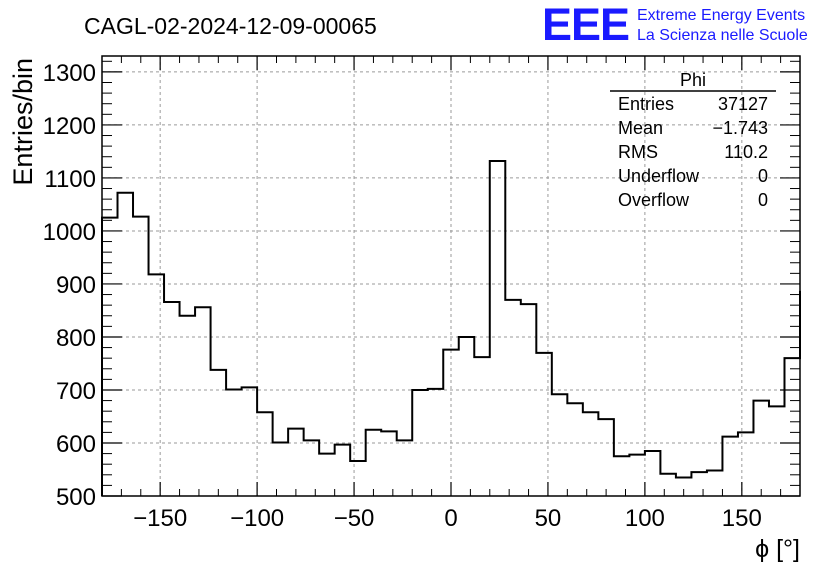 The image size is (836, 572). I want to click on x-tick-labels: −150 −100 −50 0 50 100 150, so click(447, 518).